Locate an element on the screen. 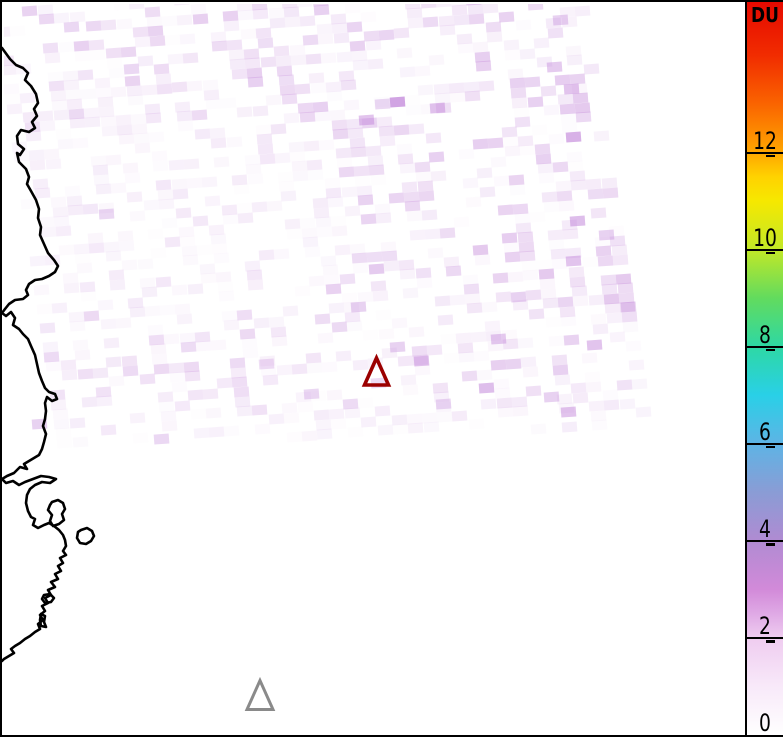 The width and height of the screenshot is (783, 739). colorbar-gradient is located at coordinates (765, 368).